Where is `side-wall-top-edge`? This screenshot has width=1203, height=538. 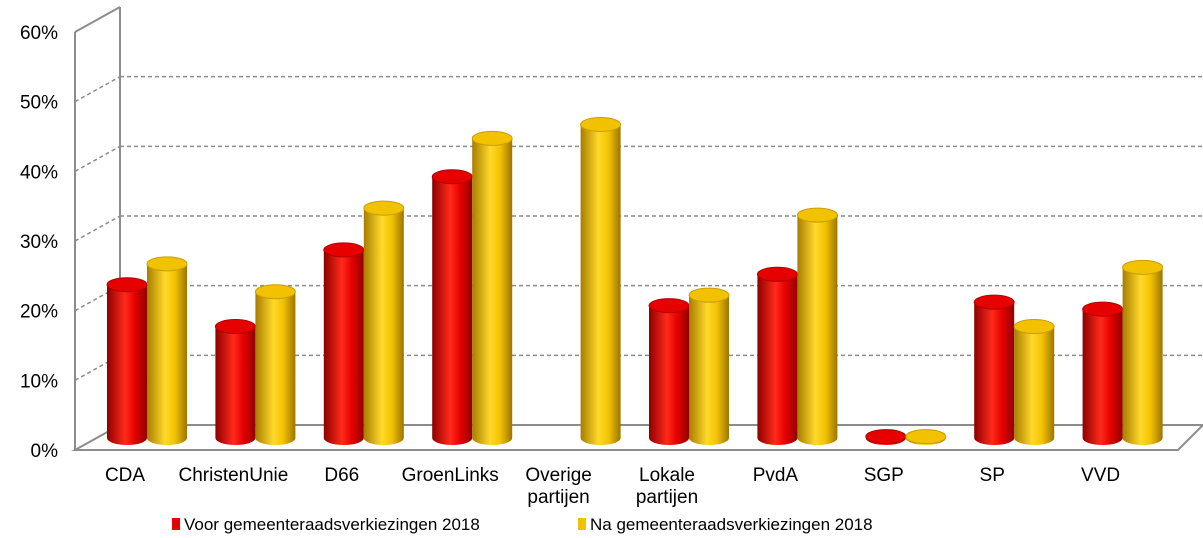 side-wall-top-edge is located at coordinates (97, 19).